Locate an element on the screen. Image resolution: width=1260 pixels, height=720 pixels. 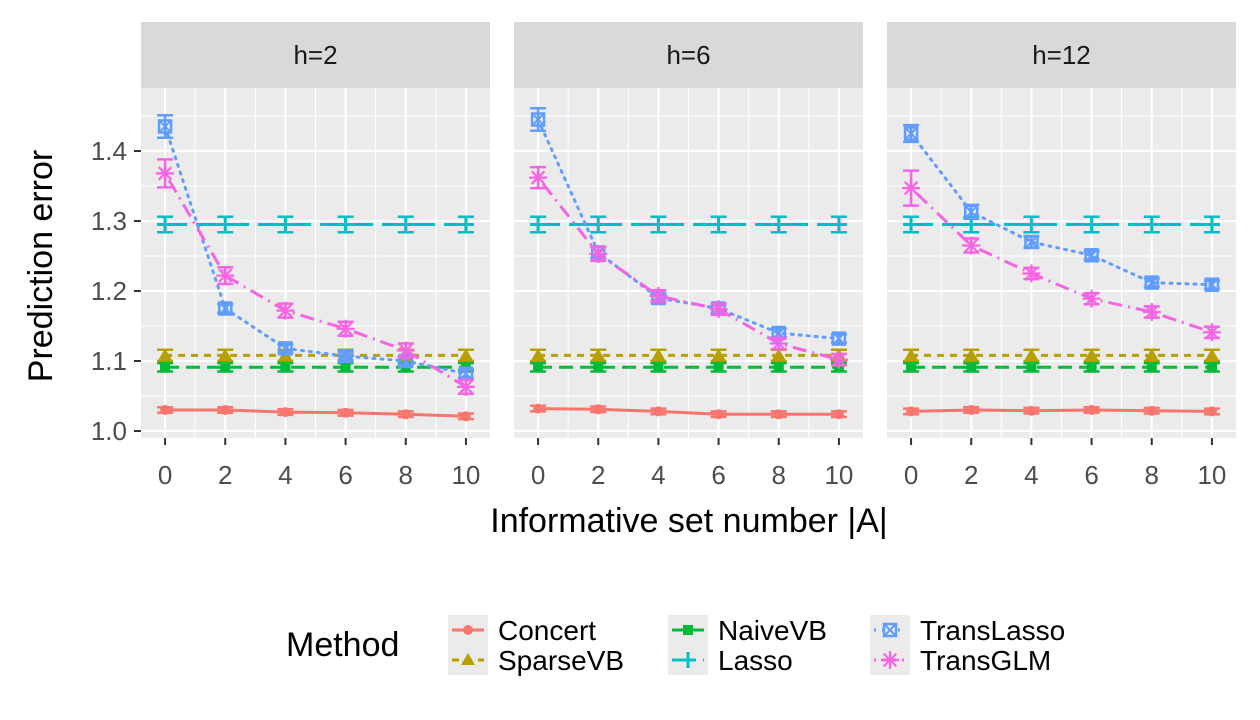
legend-item: SparseVB is located at coordinates (536, 660).